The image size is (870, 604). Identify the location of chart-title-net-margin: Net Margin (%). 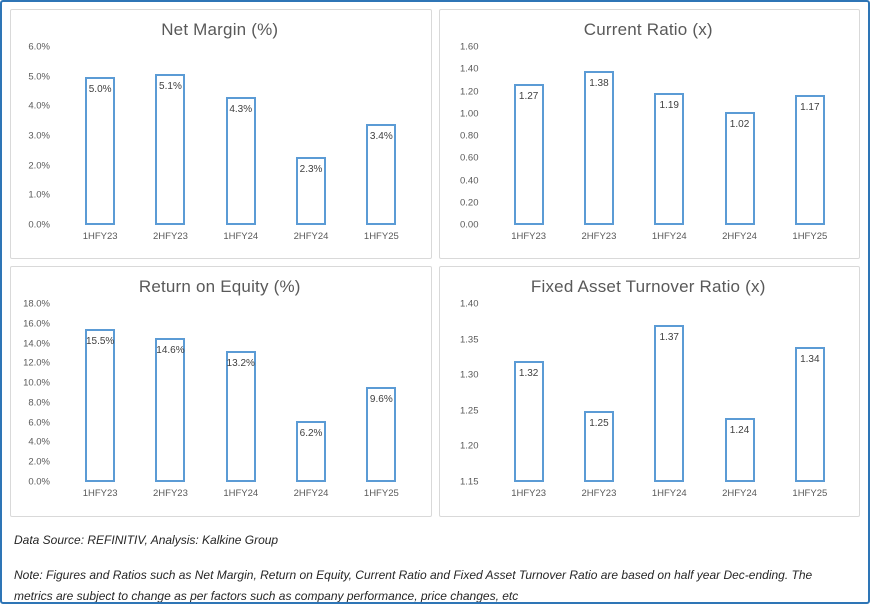
(220, 29).